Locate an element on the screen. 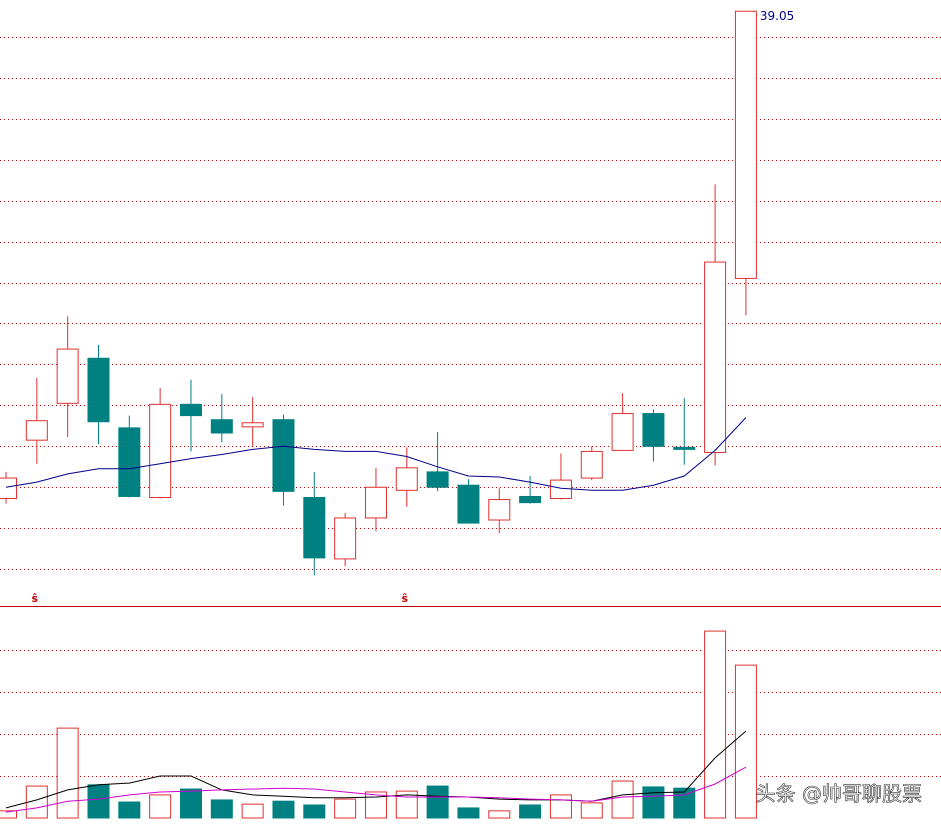 This screenshot has width=941, height=826. high-label: 39.05 is located at coordinates (777, 16).